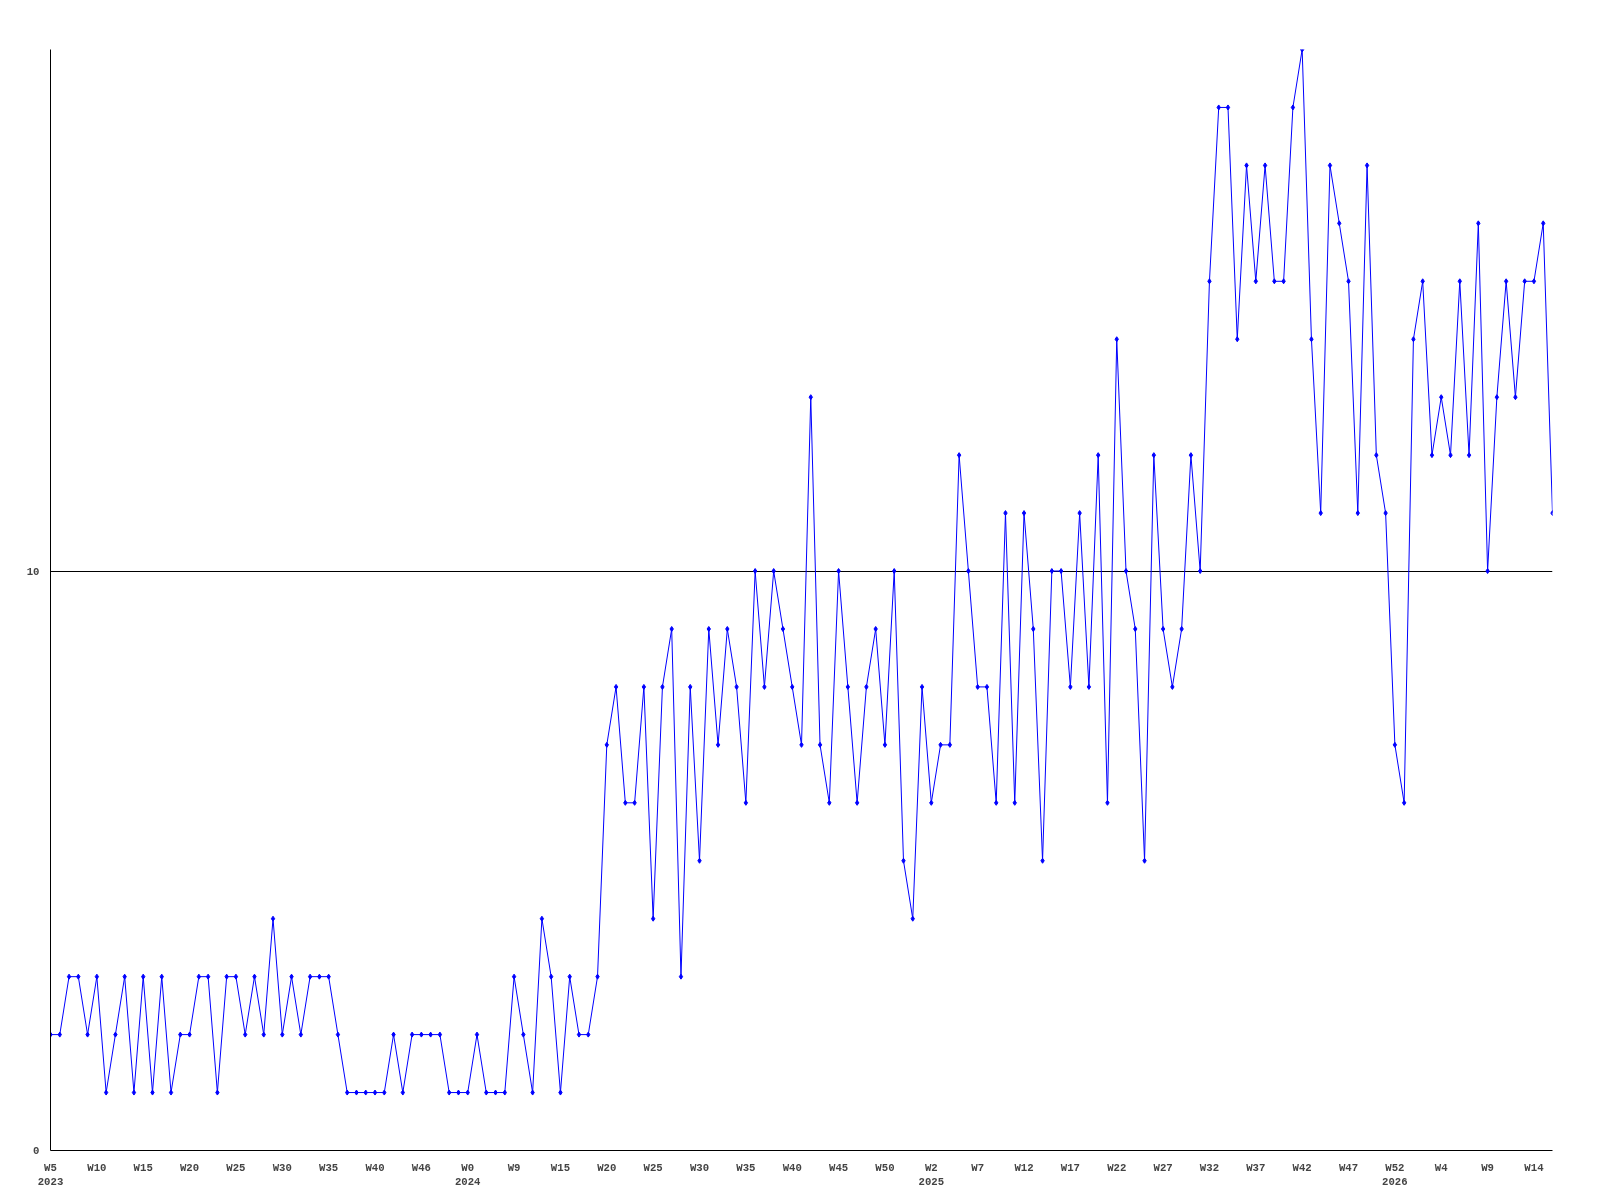  Describe the element at coordinates (97, 1167) in the screenshot. I see `x-tick-label: W10` at that location.